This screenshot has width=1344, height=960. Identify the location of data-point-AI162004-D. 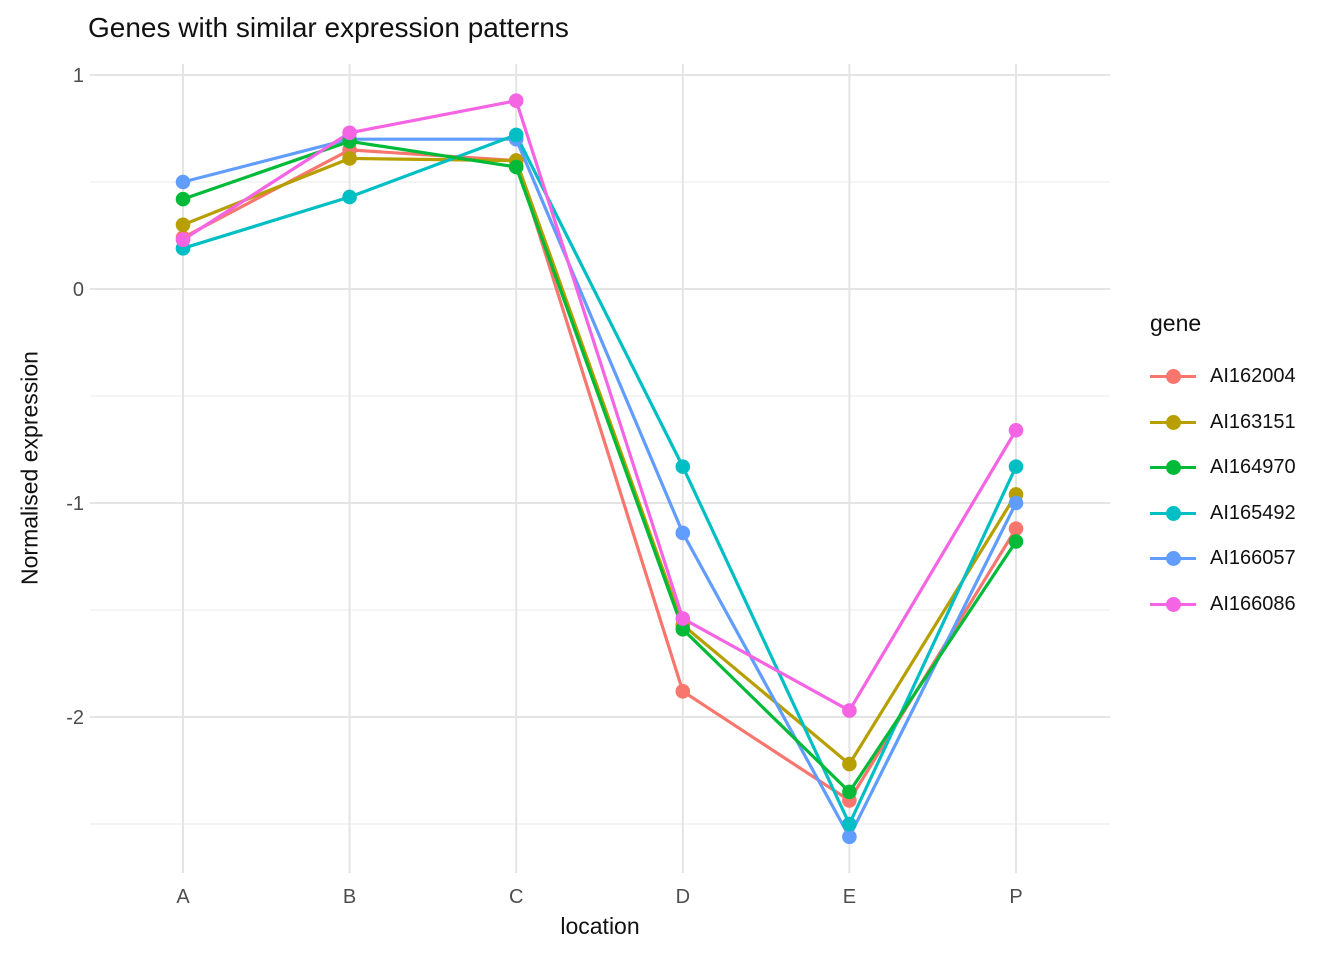
(683, 691).